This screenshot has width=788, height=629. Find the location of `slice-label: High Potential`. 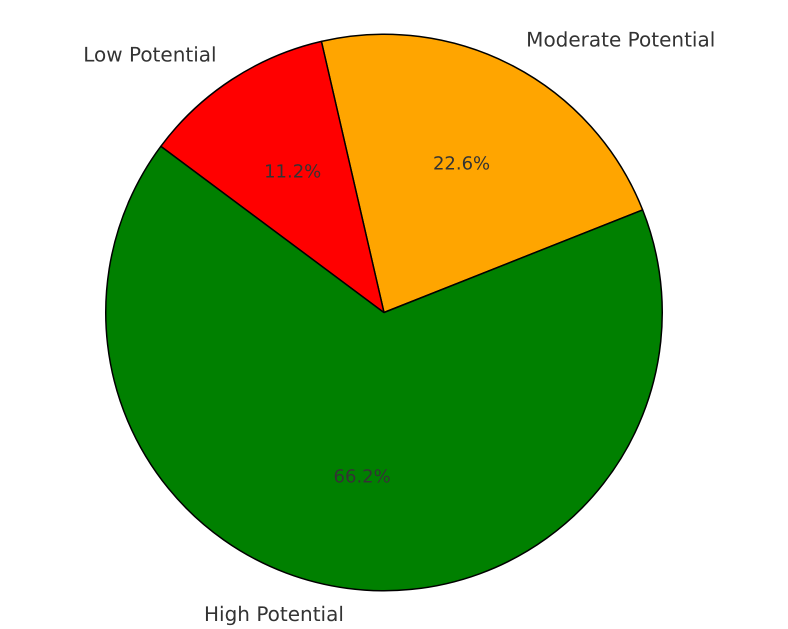

slice-label: High Potential is located at coordinates (274, 614).